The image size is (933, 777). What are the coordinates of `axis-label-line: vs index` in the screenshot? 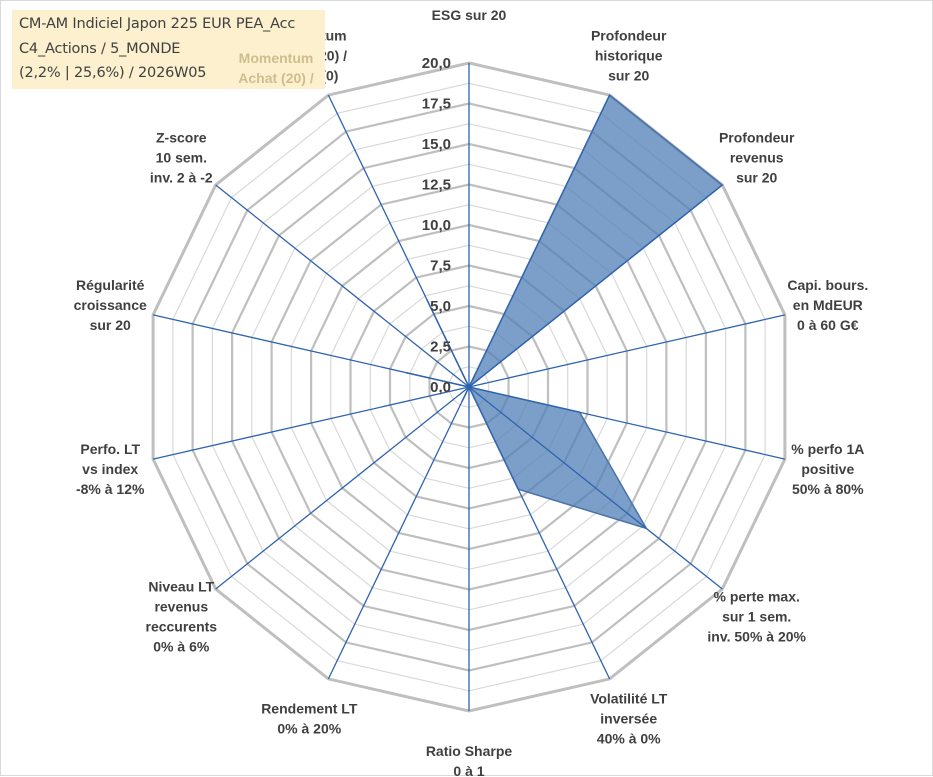 It's located at (110, 469).